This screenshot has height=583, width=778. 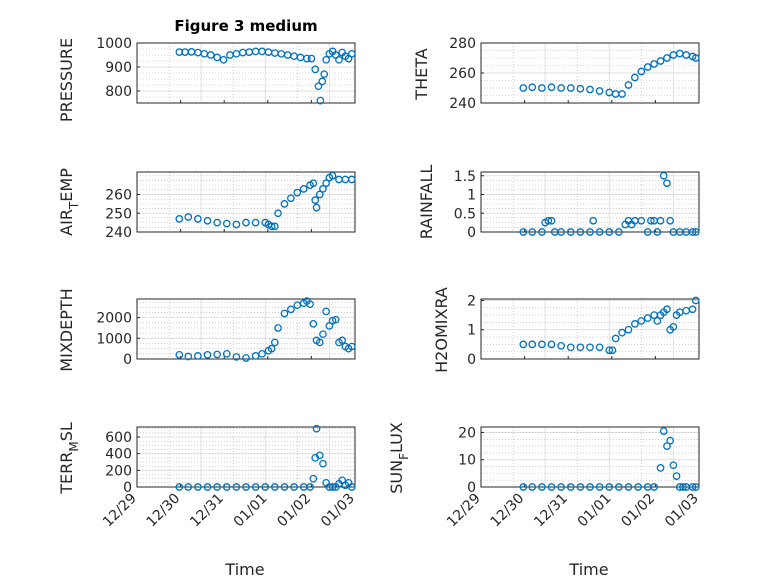 What do you see at coordinates (441, 330) in the screenshot?
I see `ylabel-h2omixra: H2OMIXRA` at bounding box center [441, 330].